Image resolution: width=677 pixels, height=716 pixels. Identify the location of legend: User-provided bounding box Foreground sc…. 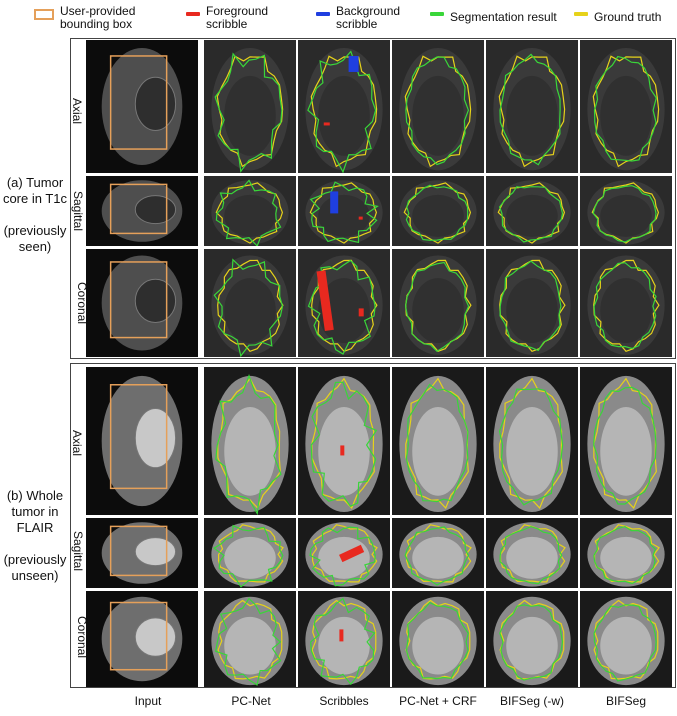
(338, 19).